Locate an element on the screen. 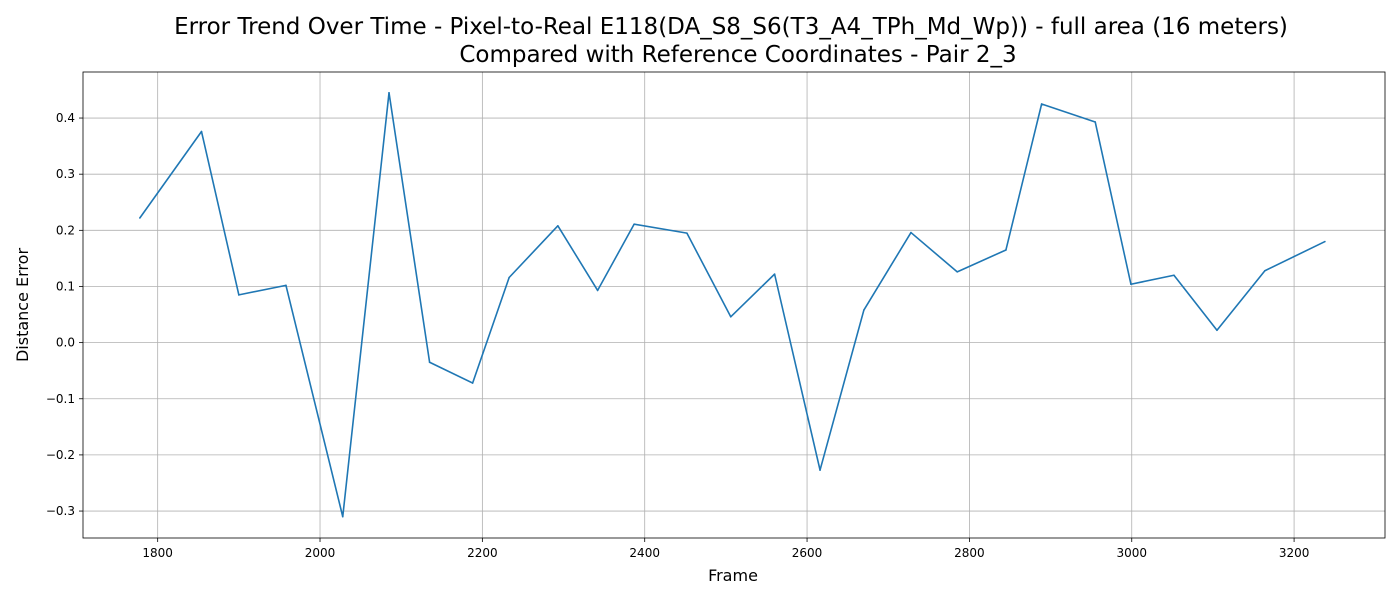  x-tick-label-0: 1800 is located at coordinates (157, 553).